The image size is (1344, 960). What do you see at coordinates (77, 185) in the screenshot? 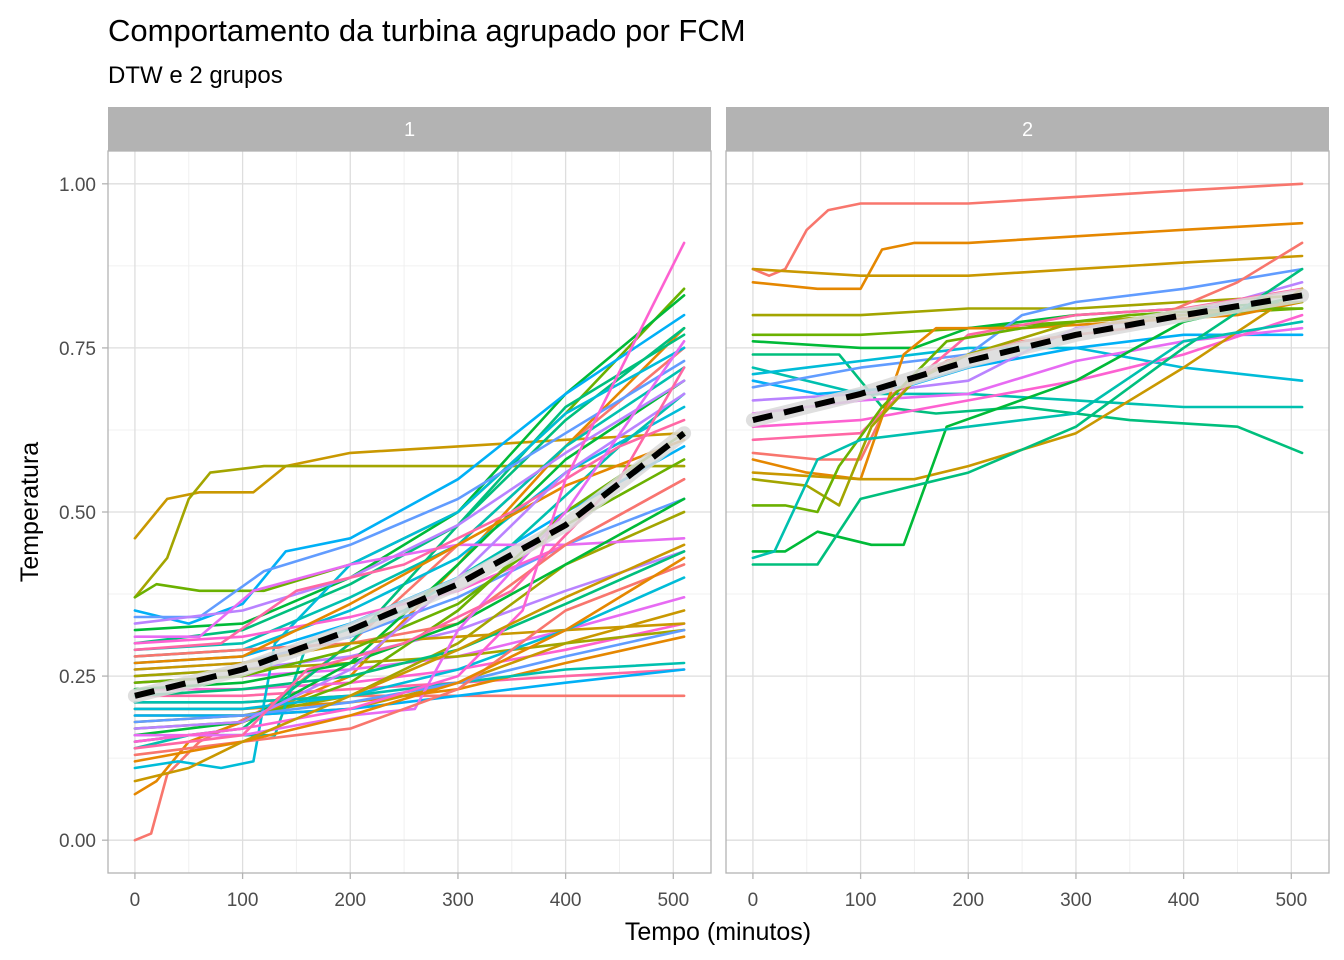
I see `y-tick-label: 1.00` at bounding box center [77, 185].